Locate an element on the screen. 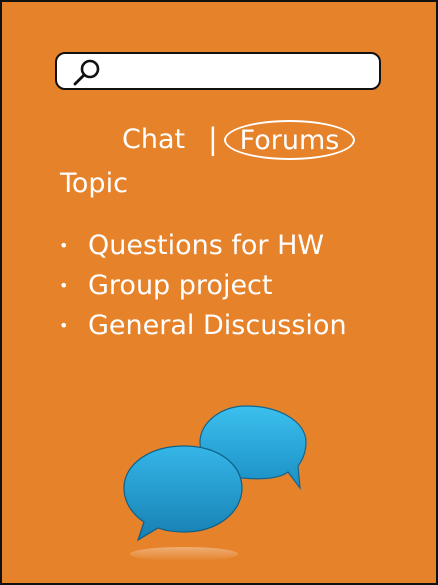 This screenshot has height=585, width=438. topic-item-group-project: • Group project is located at coordinates (201, 288).